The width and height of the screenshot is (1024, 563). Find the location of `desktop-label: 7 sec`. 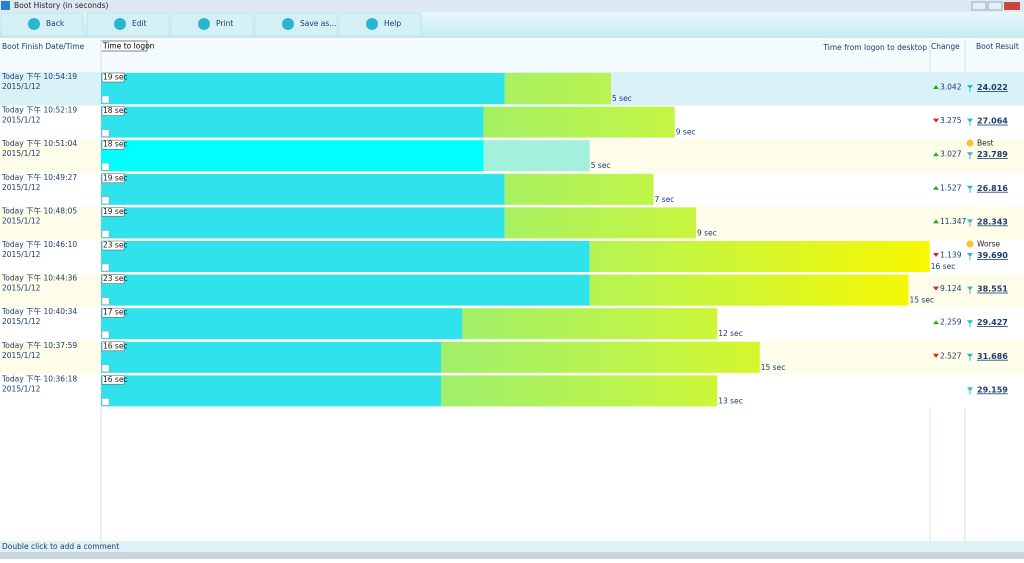

desktop-label: 7 sec is located at coordinates (665, 199).